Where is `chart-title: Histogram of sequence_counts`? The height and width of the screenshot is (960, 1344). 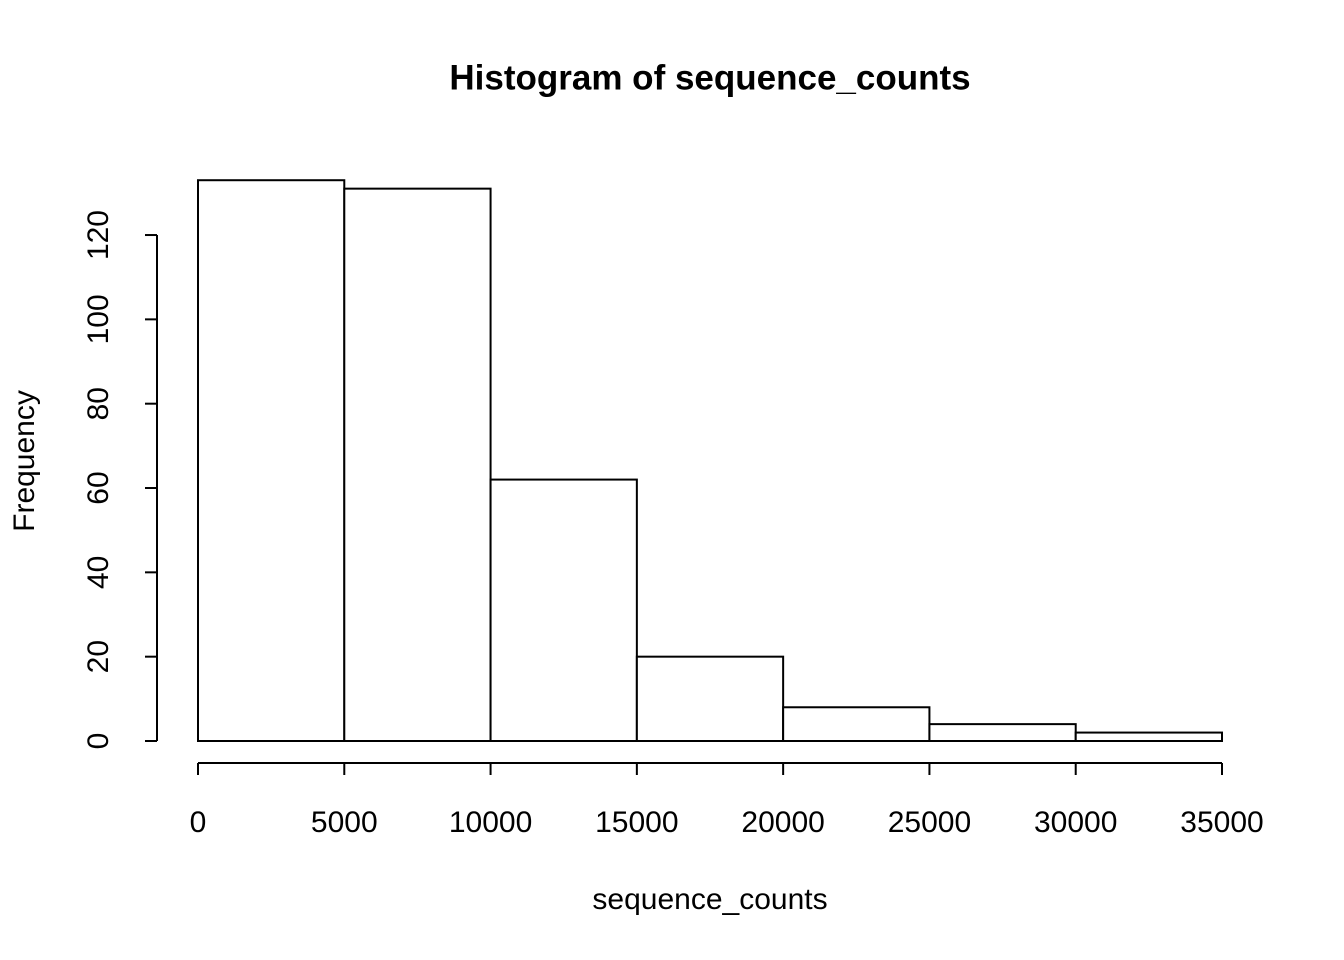
chart-title: Histogram of sequence_counts is located at coordinates (709, 77).